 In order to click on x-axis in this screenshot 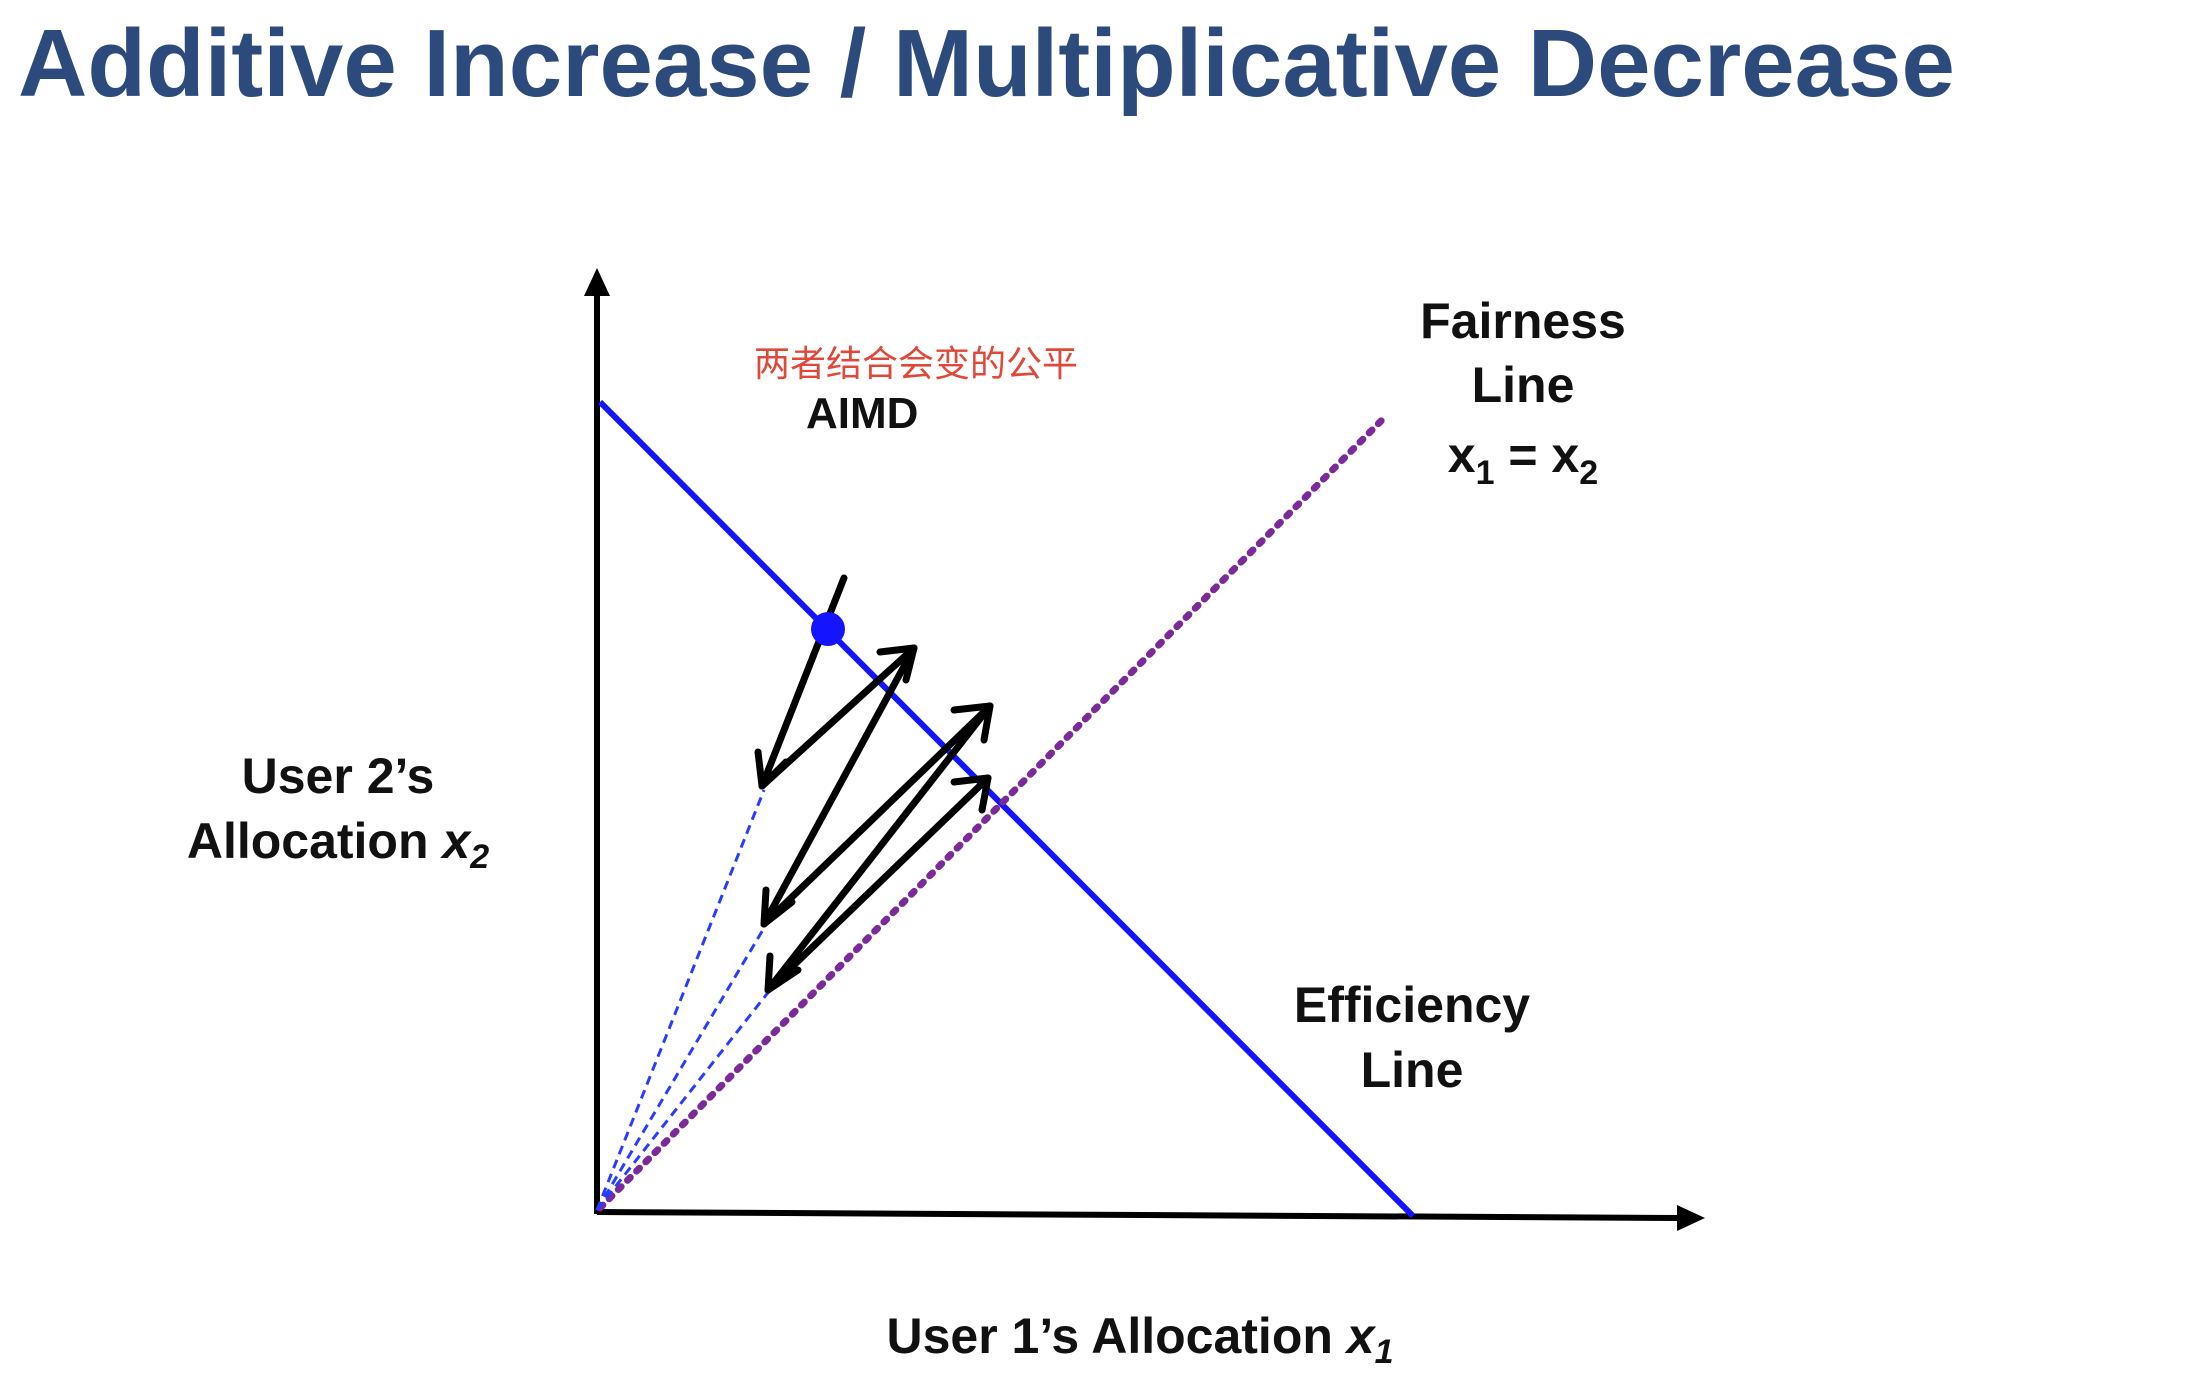, I will do `click(1138, 1215)`.